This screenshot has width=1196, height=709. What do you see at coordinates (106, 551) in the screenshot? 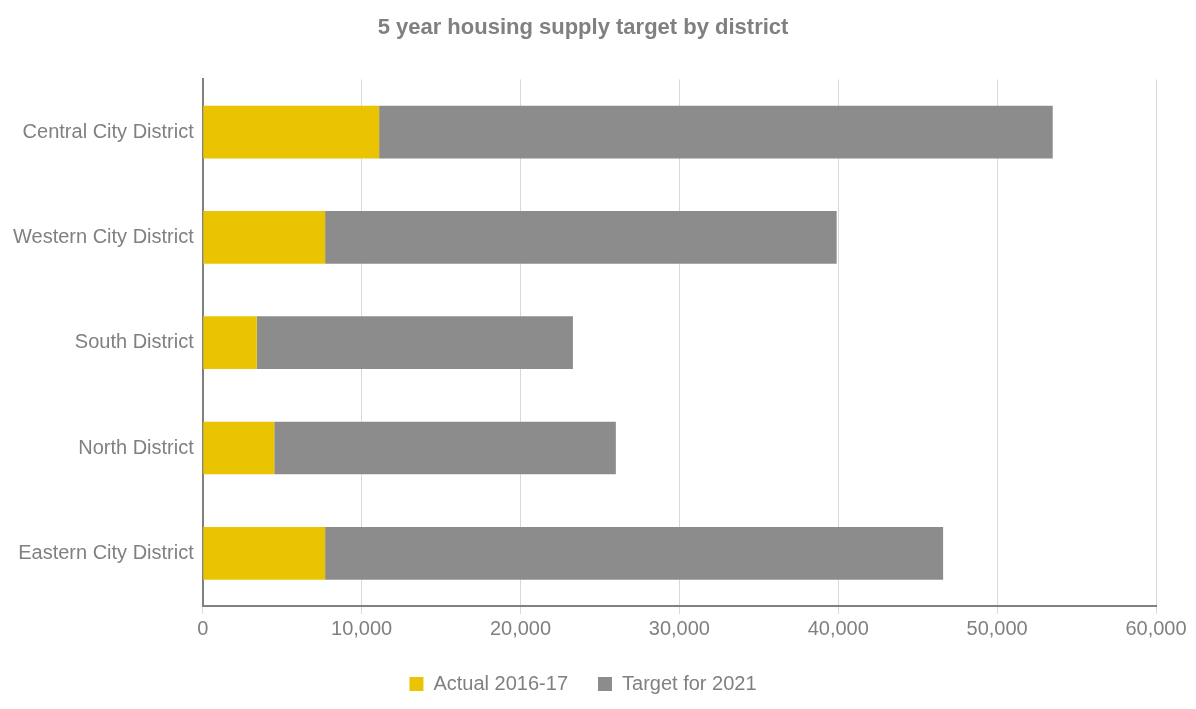
I see `y-tick-label: Eastern City District` at bounding box center [106, 551].